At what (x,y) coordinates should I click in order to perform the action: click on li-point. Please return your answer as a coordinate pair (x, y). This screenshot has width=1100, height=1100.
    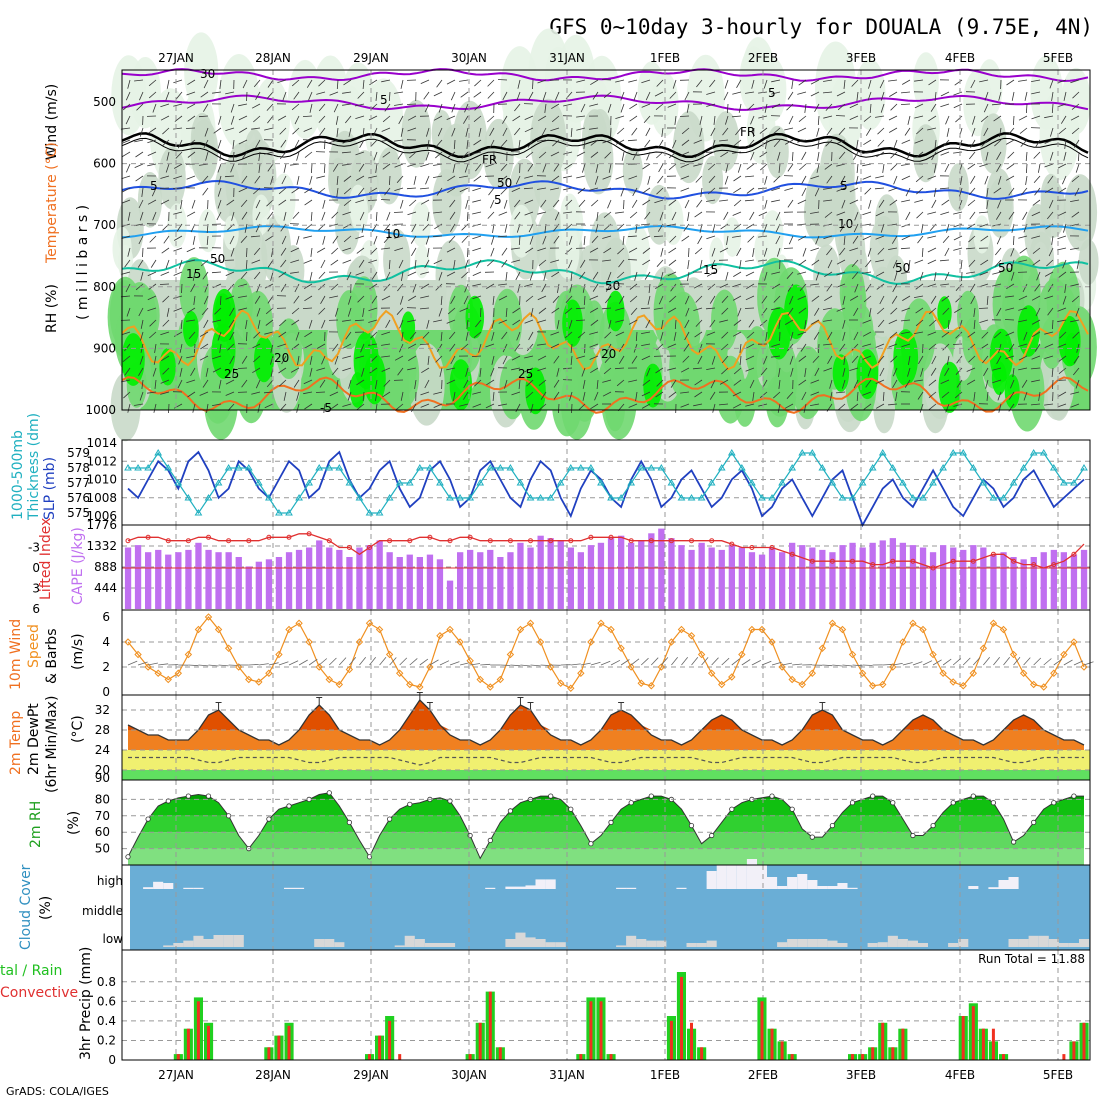
    Looking at the image, I should click on (490, 541).